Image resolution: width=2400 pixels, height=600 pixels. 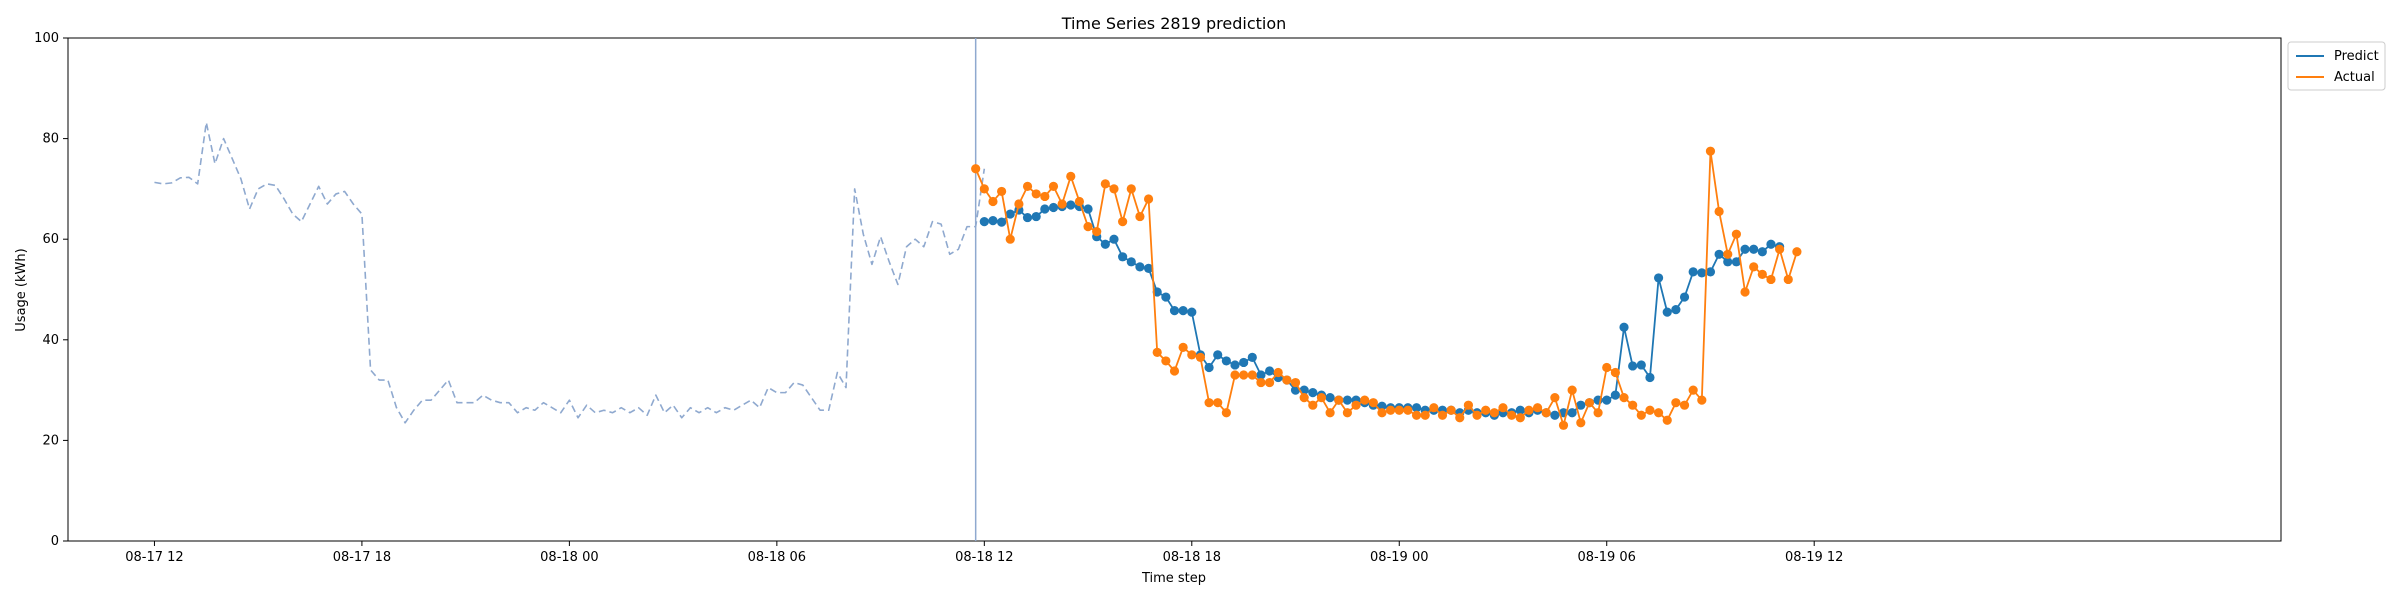 What do you see at coordinates (154, 557) in the screenshot?
I see `x-tick-label: 08-17 12` at bounding box center [154, 557].